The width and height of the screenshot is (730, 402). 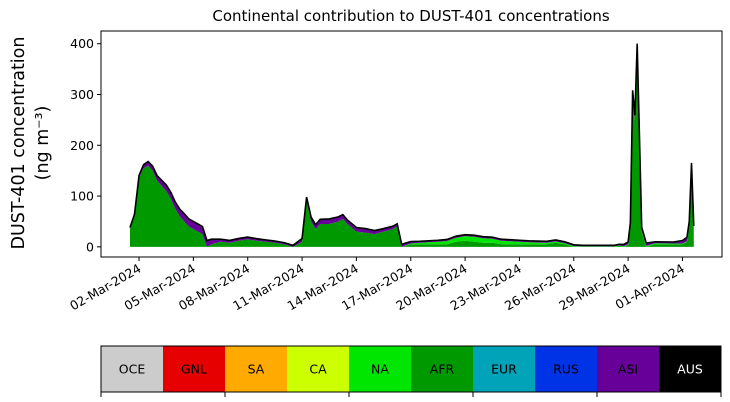 I want to click on legend-swatch-eur, so click(x=504, y=369).